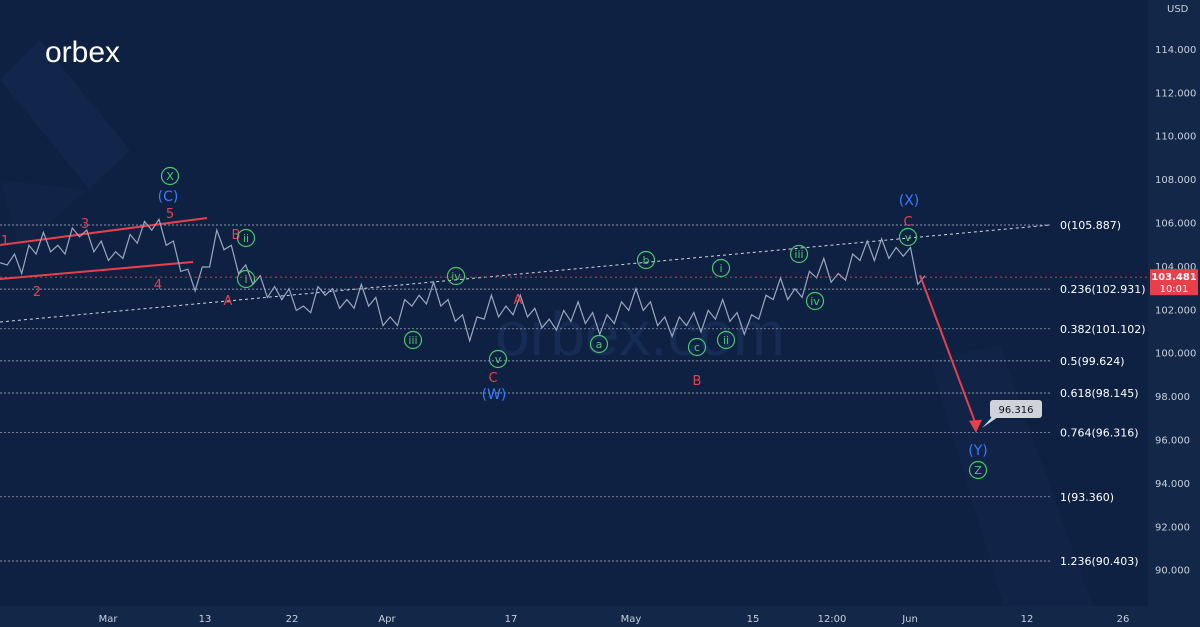 This screenshot has width=1200, height=627. I want to click on wave-label-text: i, so click(720, 268).